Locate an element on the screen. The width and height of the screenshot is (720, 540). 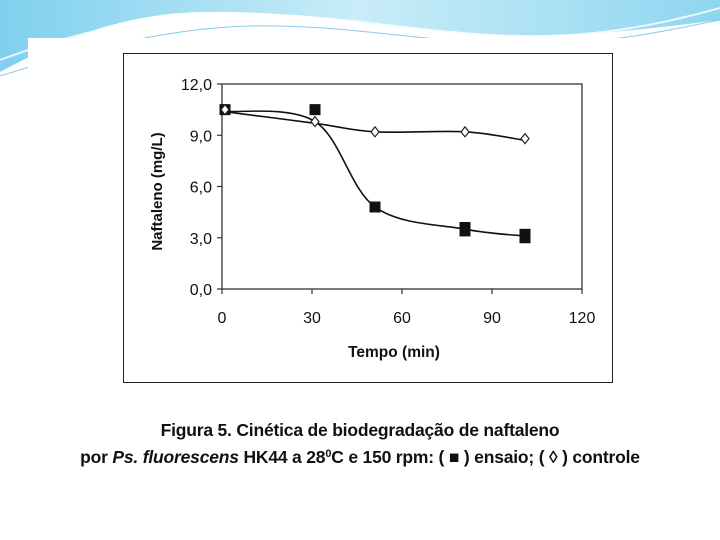
y-tick-label: 0,0 is located at coordinates (201, 290).